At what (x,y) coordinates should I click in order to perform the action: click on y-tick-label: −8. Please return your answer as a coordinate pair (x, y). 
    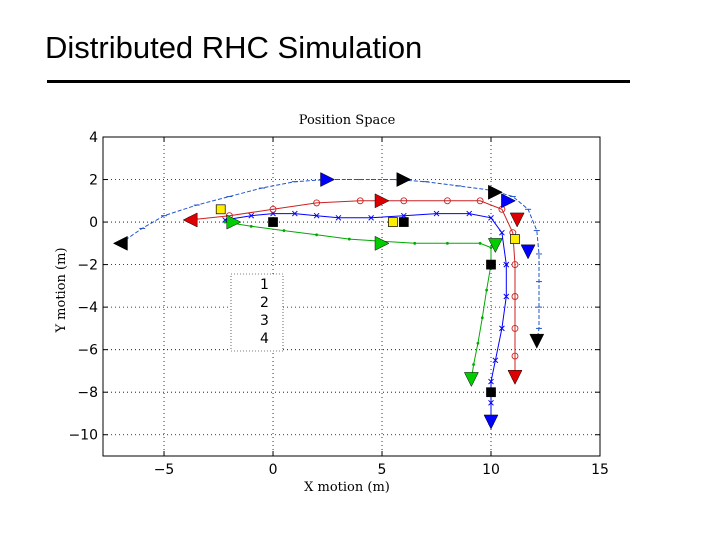
    Looking at the image, I should click on (87, 393).